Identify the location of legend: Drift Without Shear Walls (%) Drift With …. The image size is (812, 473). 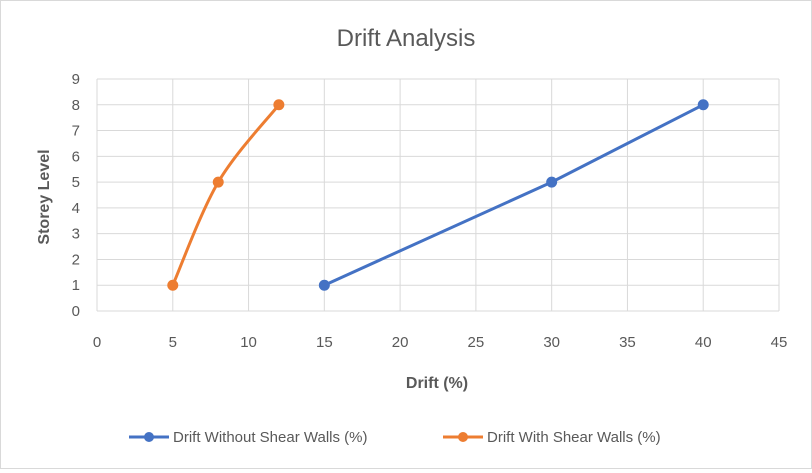
(395, 437).